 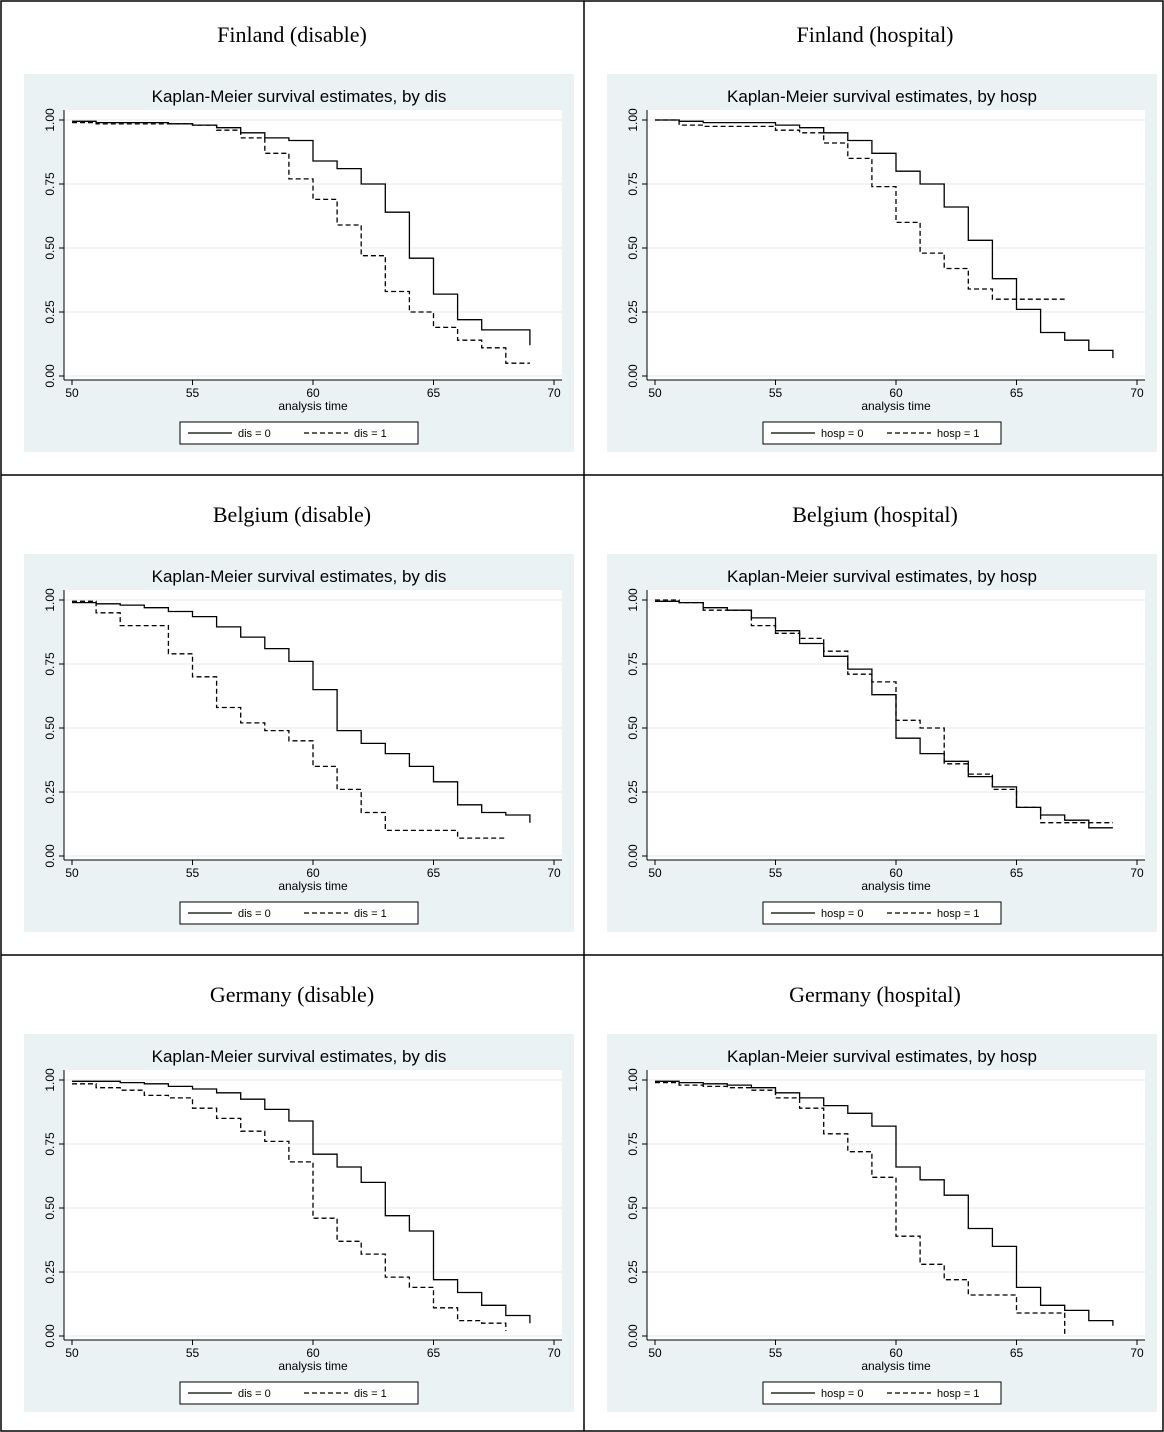 What do you see at coordinates (292, 34) in the screenshot?
I see `panel-title: Finland (disable)` at bounding box center [292, 34].